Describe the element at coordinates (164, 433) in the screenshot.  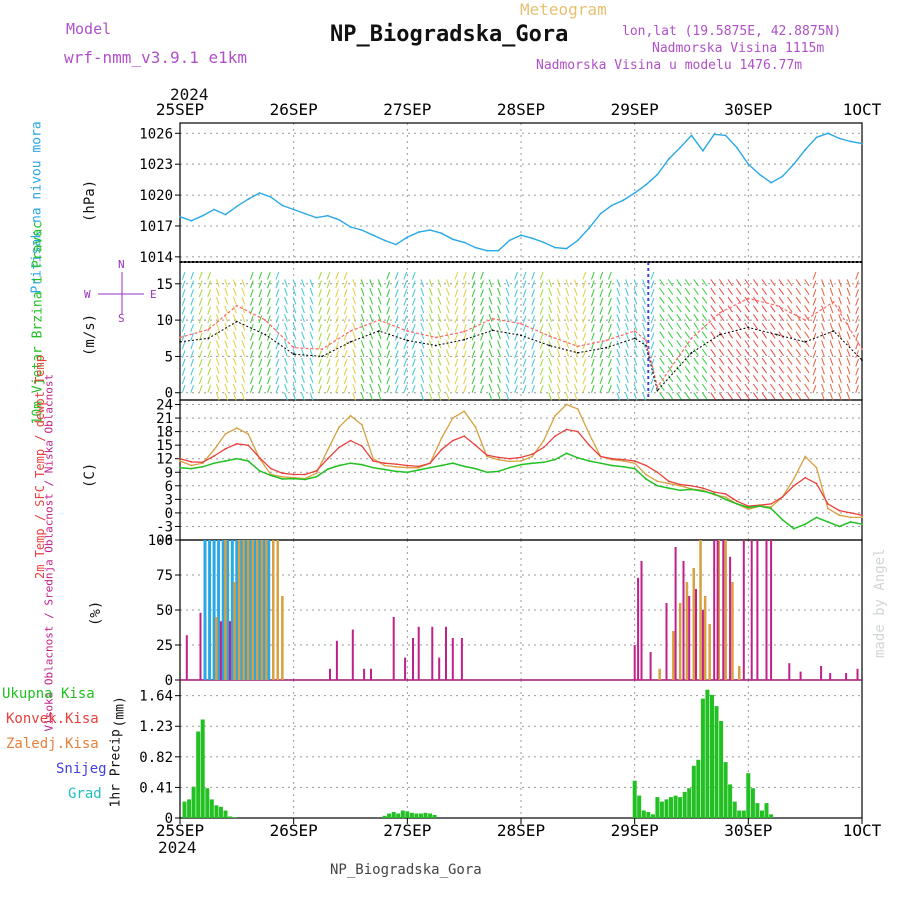
I see `y-tick-label: 18` at that location.